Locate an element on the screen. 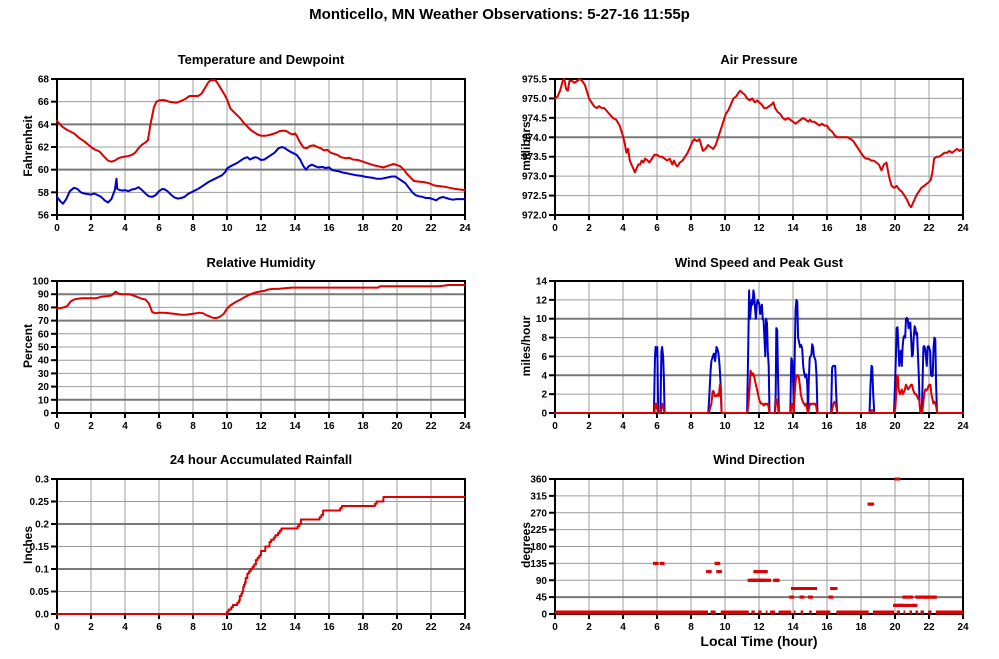  svg-text: 30 is located at coordinates (44, 374).